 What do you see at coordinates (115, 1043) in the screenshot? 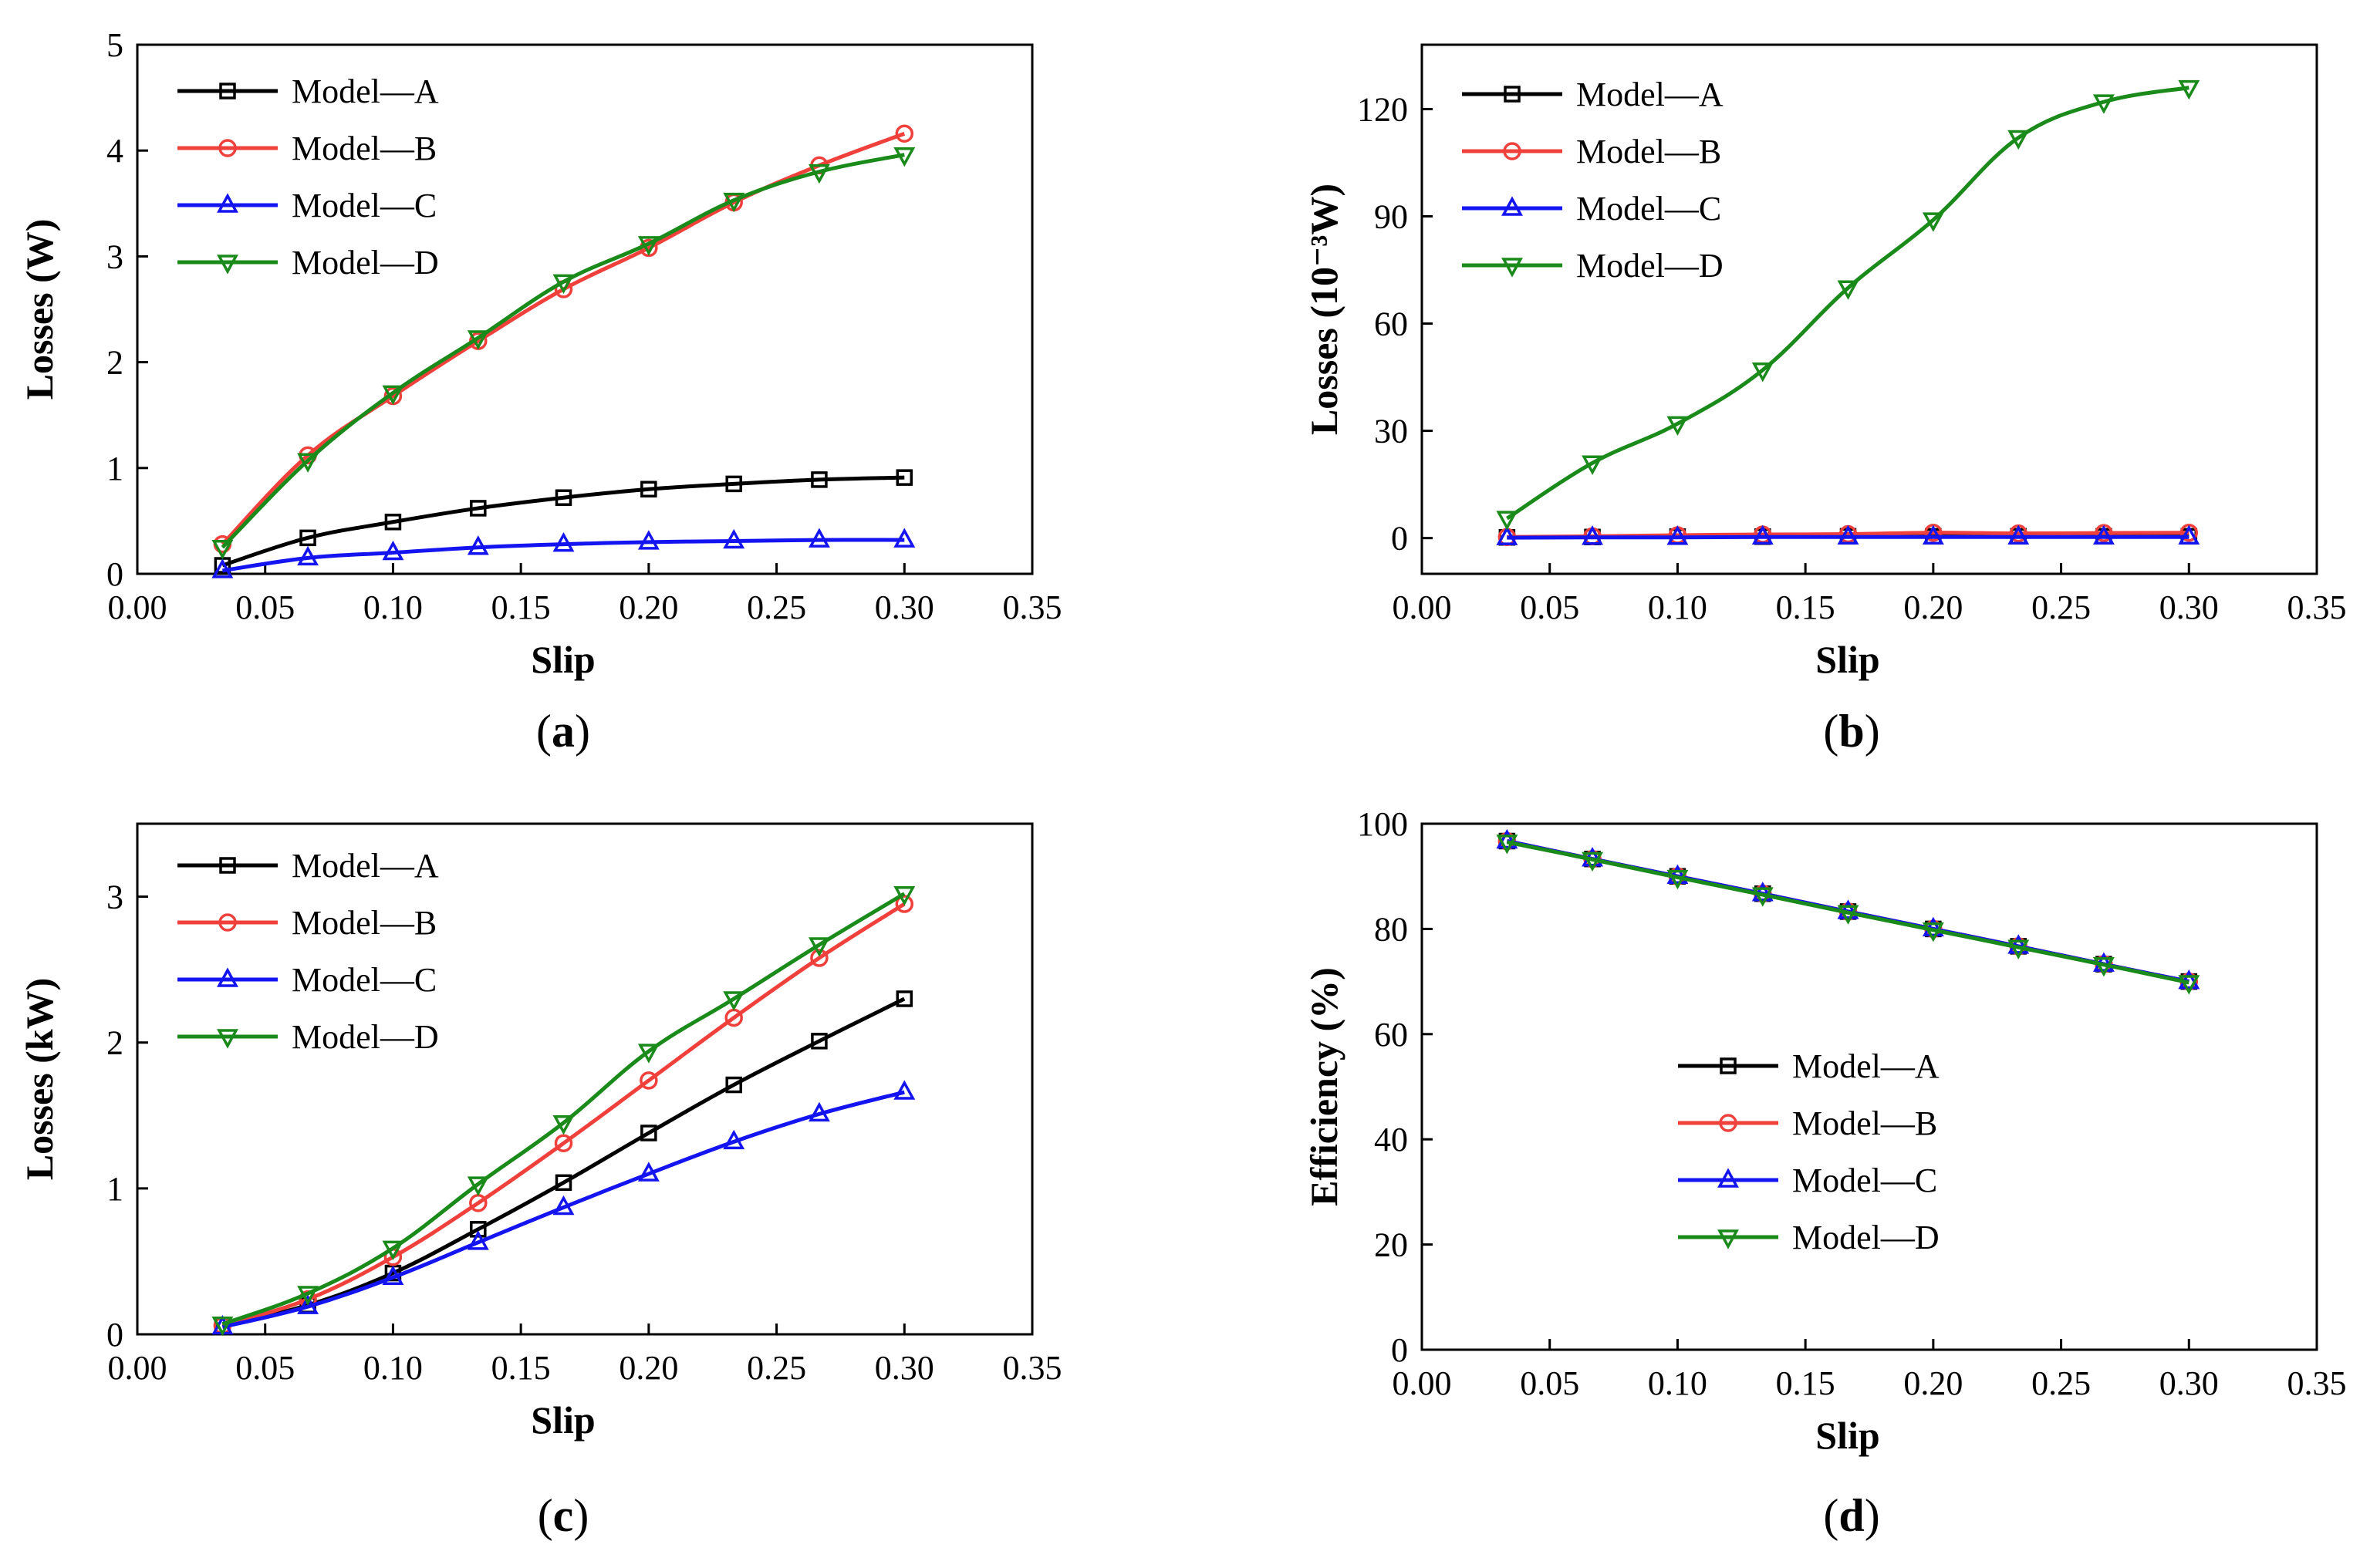
I see `y-tick-label: 2` at bounding box center [115, 1043].